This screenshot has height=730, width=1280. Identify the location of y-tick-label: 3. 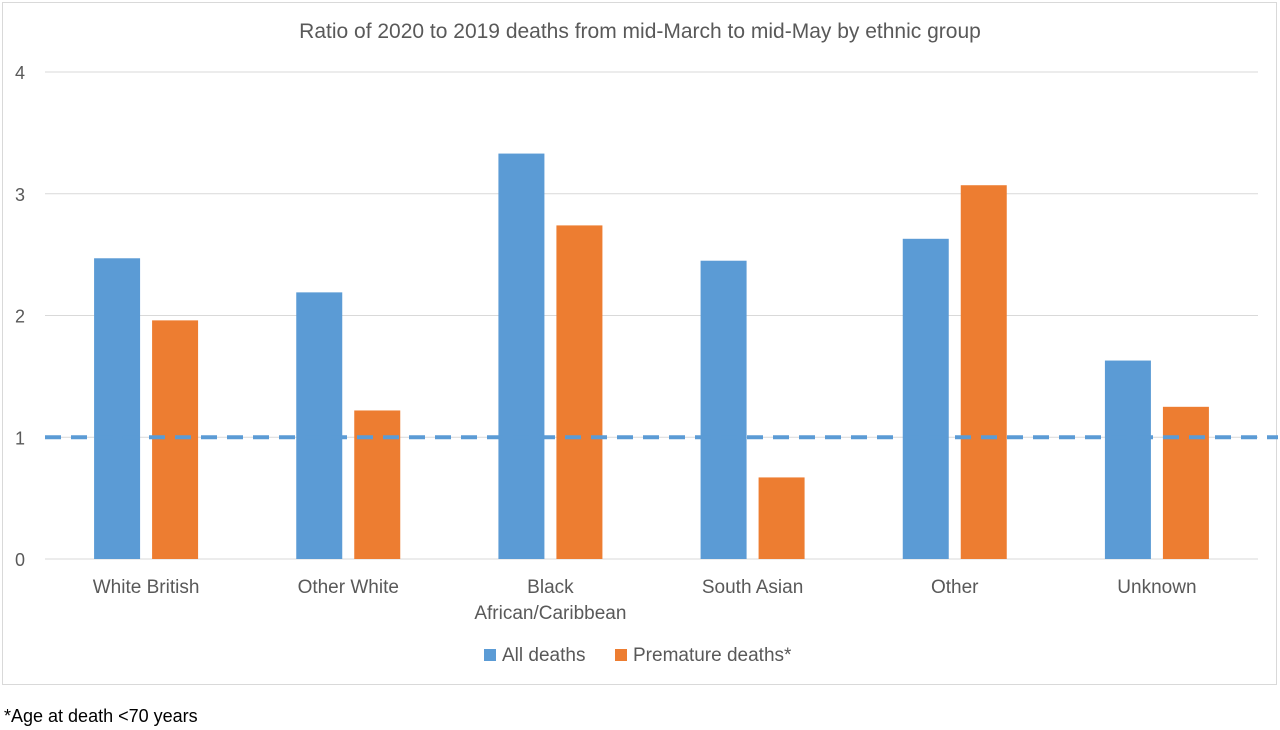
(20, 195).